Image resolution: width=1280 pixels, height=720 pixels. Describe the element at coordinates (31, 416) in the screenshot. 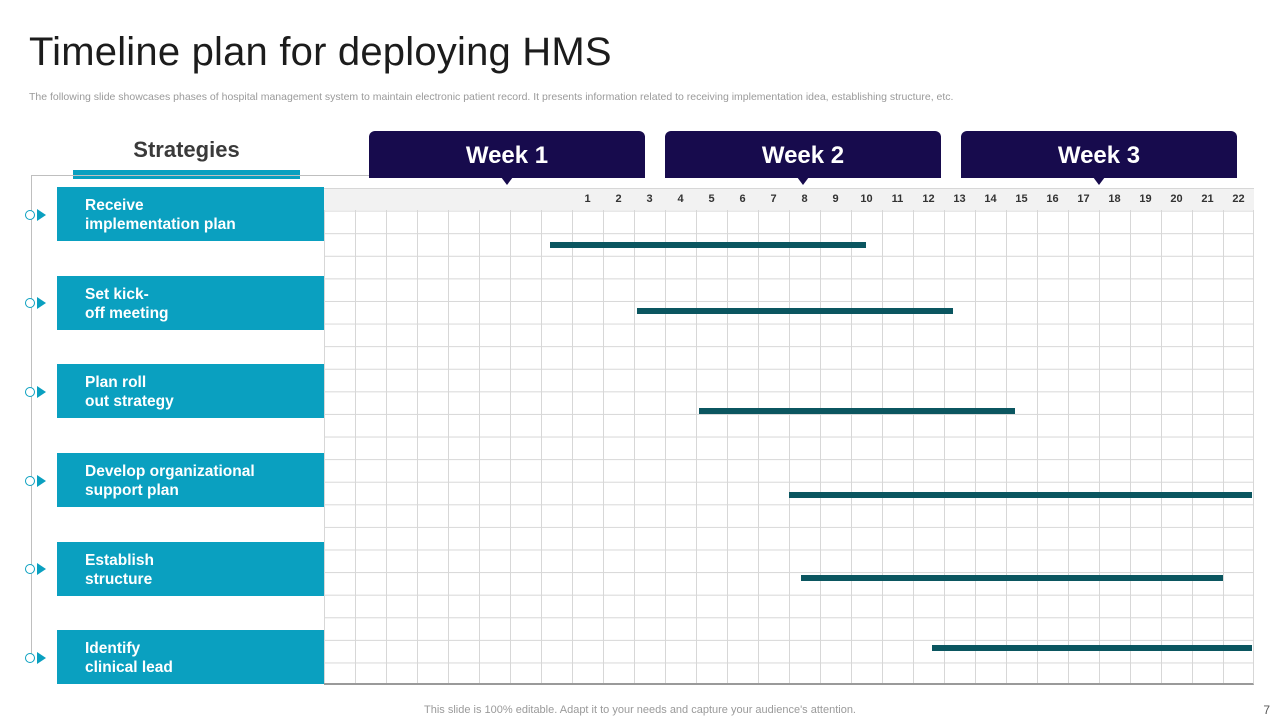

I see `bracket-vertical-line` at that location.